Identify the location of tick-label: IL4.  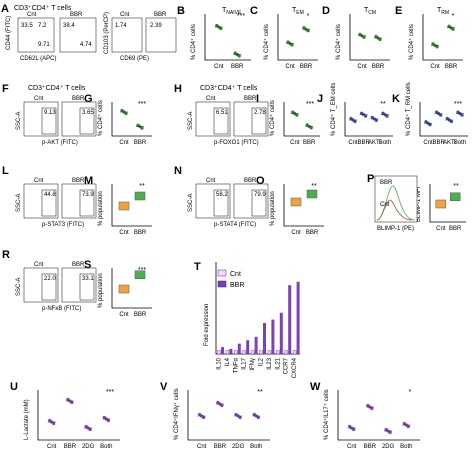
(228, 361).